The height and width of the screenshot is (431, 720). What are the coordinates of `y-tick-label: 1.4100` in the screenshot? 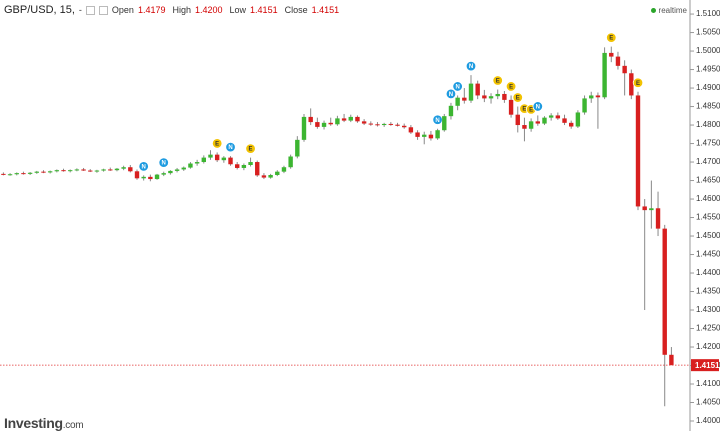 It's located at (708, 383).